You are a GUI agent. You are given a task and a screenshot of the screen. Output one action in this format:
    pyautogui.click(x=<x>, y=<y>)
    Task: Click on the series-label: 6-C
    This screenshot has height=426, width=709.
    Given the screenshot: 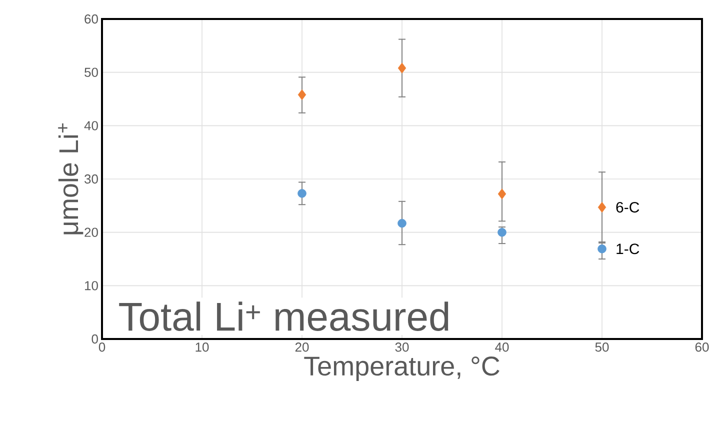 What is the action you would take?
    pyautogui.click(x=628, y=207)
    